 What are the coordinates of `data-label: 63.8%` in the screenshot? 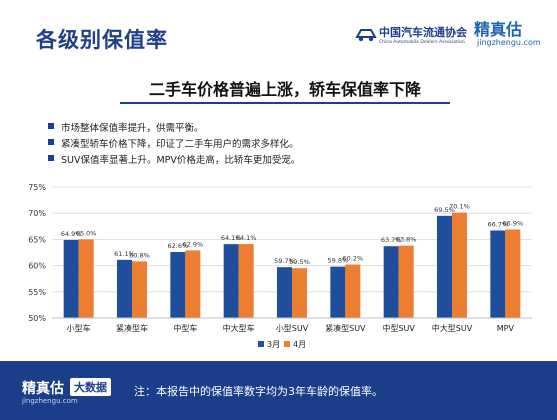 It's located at (406, 240).